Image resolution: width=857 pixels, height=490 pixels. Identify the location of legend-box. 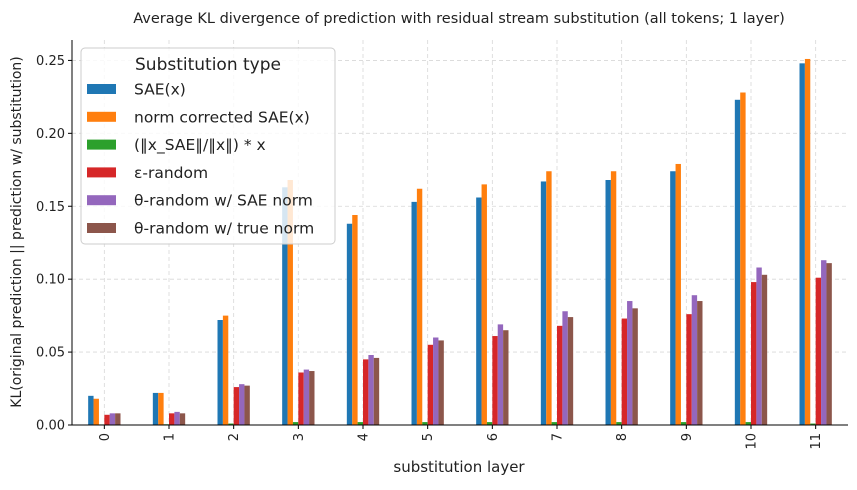
(208, 146).